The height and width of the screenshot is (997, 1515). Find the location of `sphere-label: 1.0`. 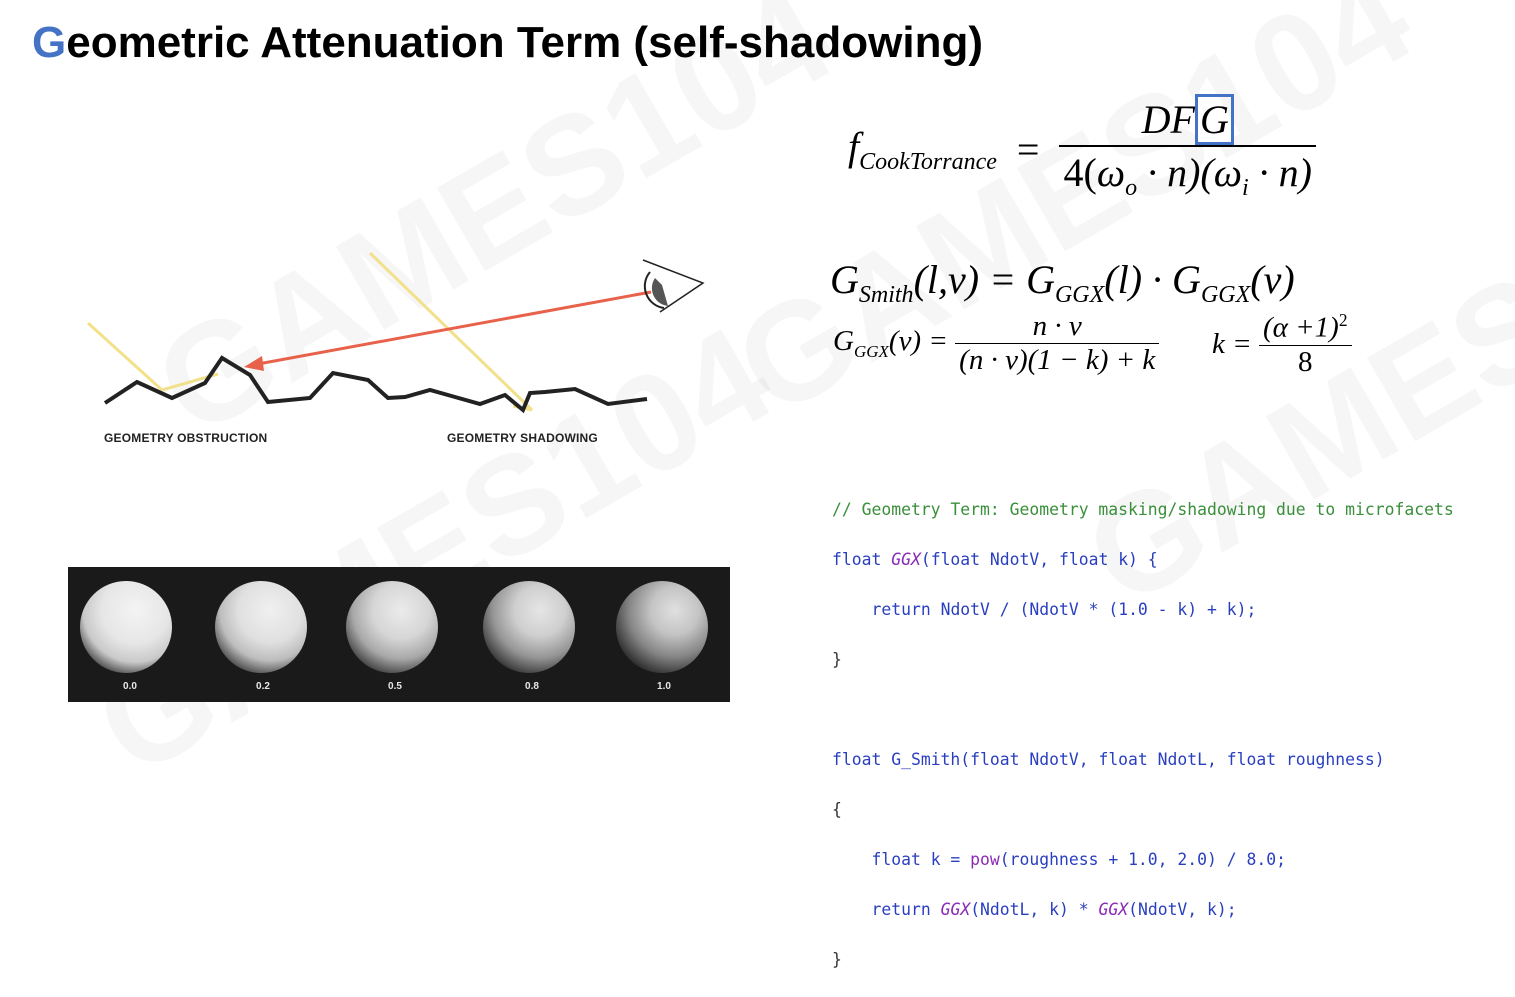

sphere-label: 1.0 is located at coordinates (664, 686).